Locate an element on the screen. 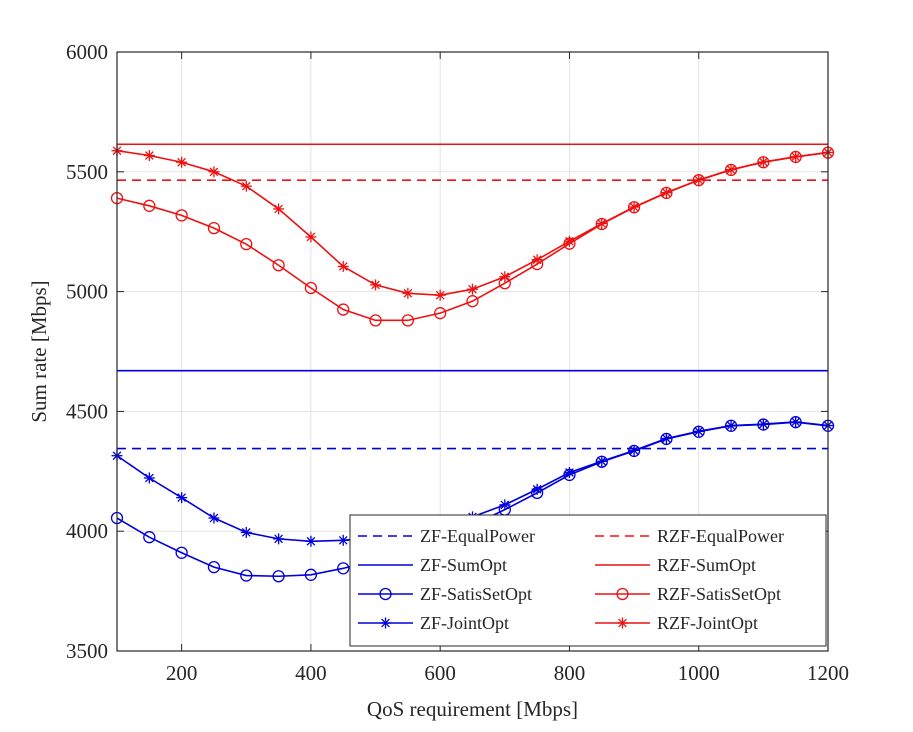 This screenshot has height=732, width=913. legend-label: RZF-SatisSetOpt is located at coordinates (719, 594).